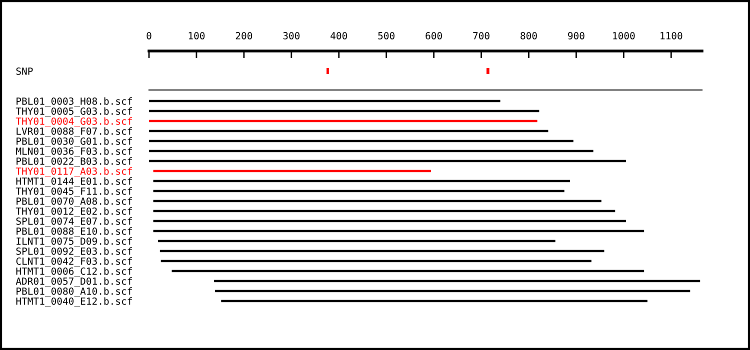 The image size is (750, 350). I want to click on y-tick-label: SPL01_0092_E03.b.scf, so click(74, 252).